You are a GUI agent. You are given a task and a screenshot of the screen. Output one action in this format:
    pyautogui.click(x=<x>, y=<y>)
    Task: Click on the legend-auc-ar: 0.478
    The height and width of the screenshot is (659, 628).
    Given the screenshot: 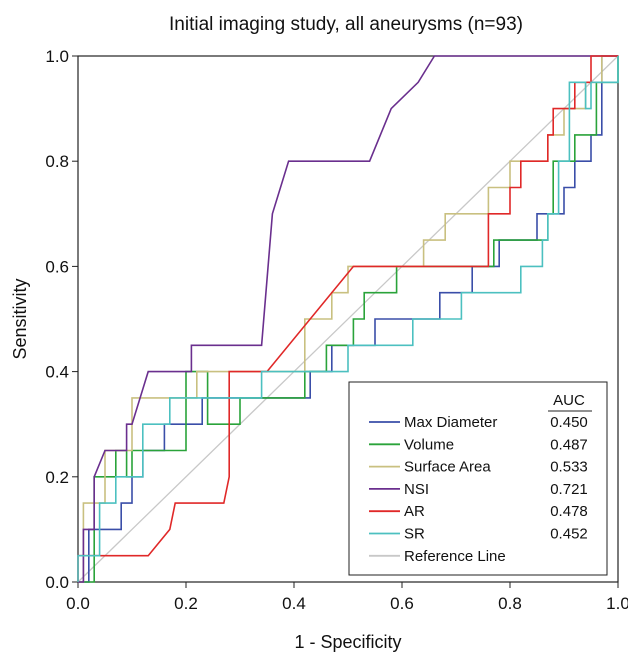 What is the action you would take?
    pyautogui.click(x=569, y=511)
    